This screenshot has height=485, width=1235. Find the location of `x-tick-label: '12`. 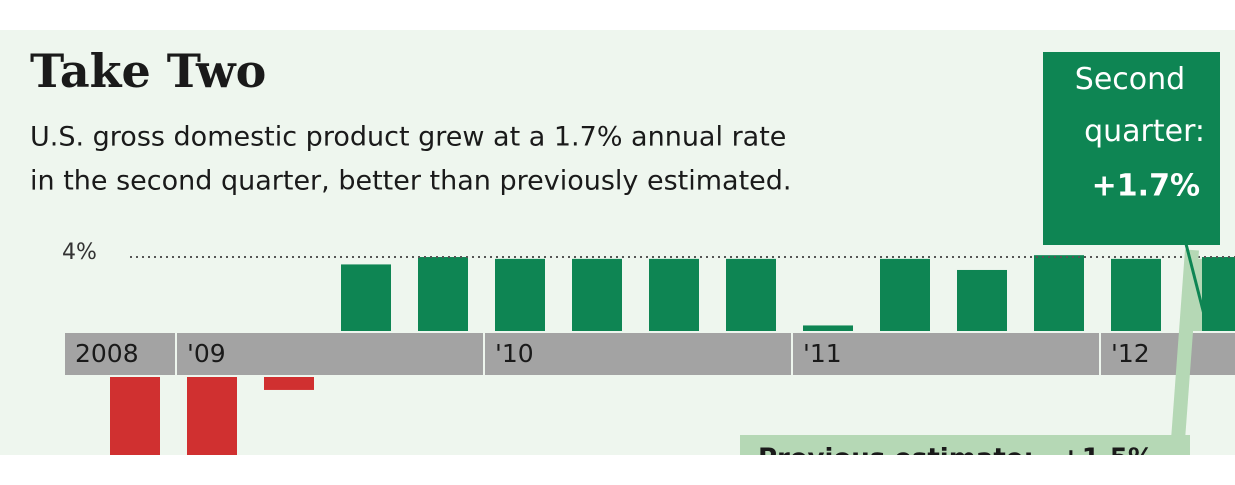

x-tick-label: '12 is located at coordinates (1130, 353).